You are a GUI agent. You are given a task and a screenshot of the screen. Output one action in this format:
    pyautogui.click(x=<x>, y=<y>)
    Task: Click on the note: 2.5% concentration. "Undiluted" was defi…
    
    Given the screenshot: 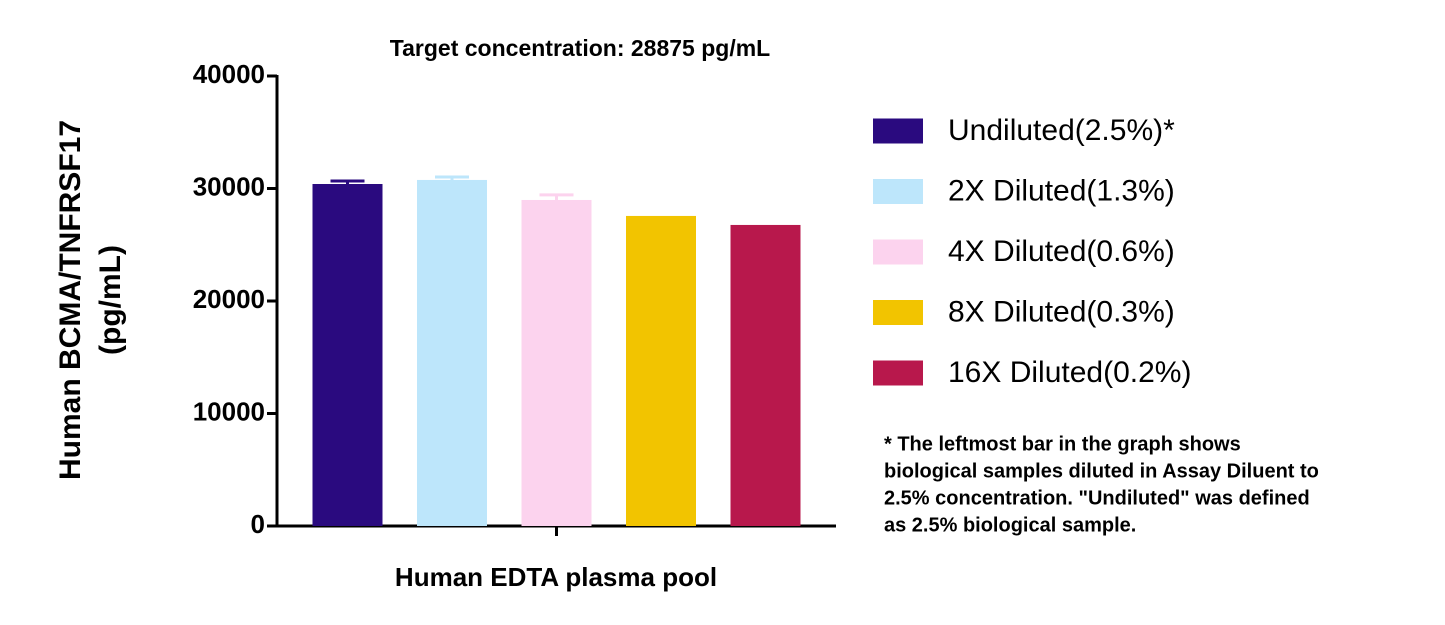 What is the action you would take?
    pyautogui.click(x=1097, y=498)
    